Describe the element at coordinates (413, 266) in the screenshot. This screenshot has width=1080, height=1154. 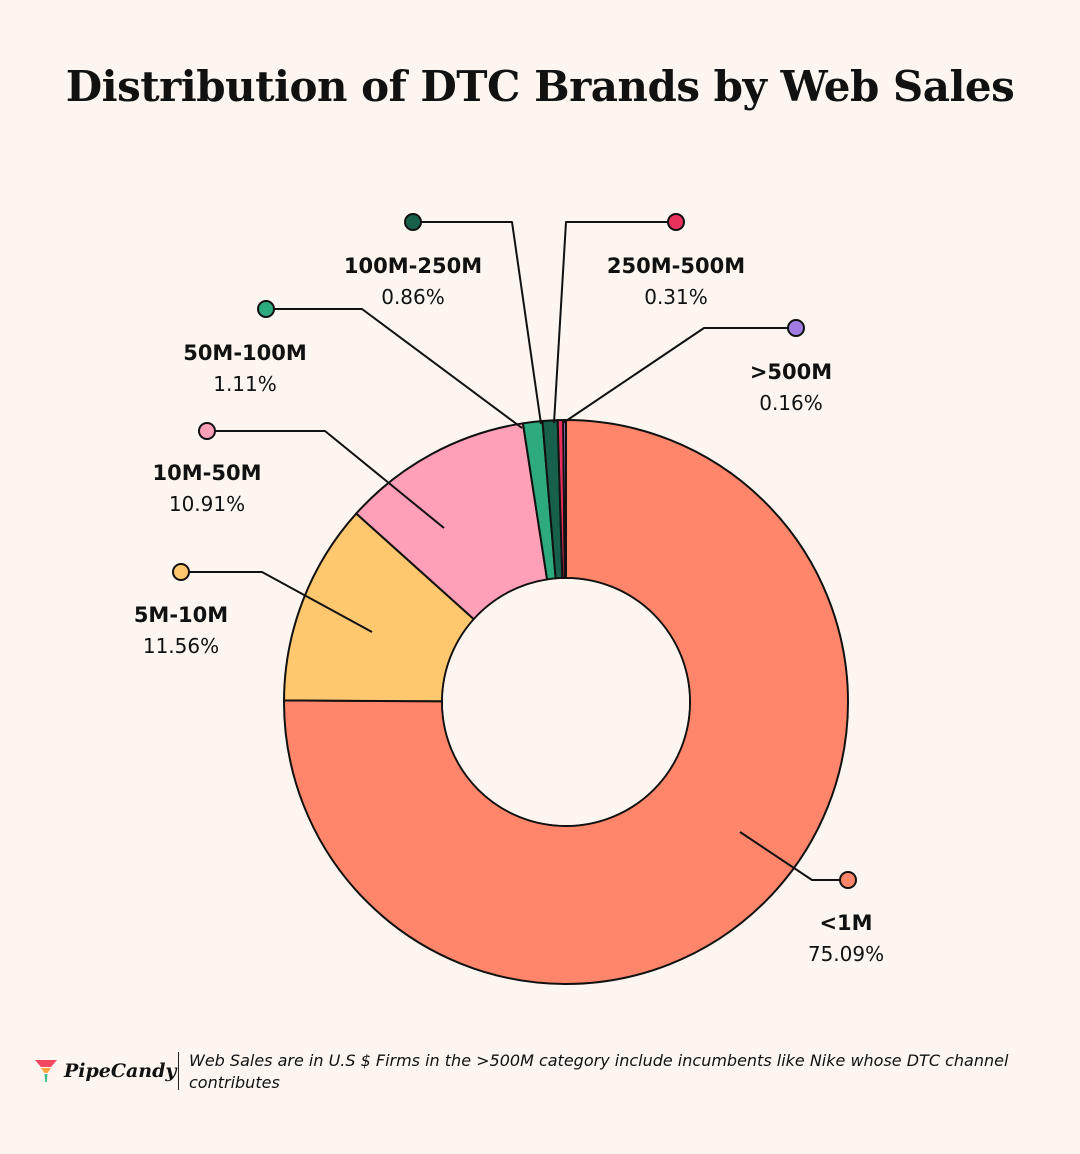
I see `slice-label-4: 100M-250M` at that location.